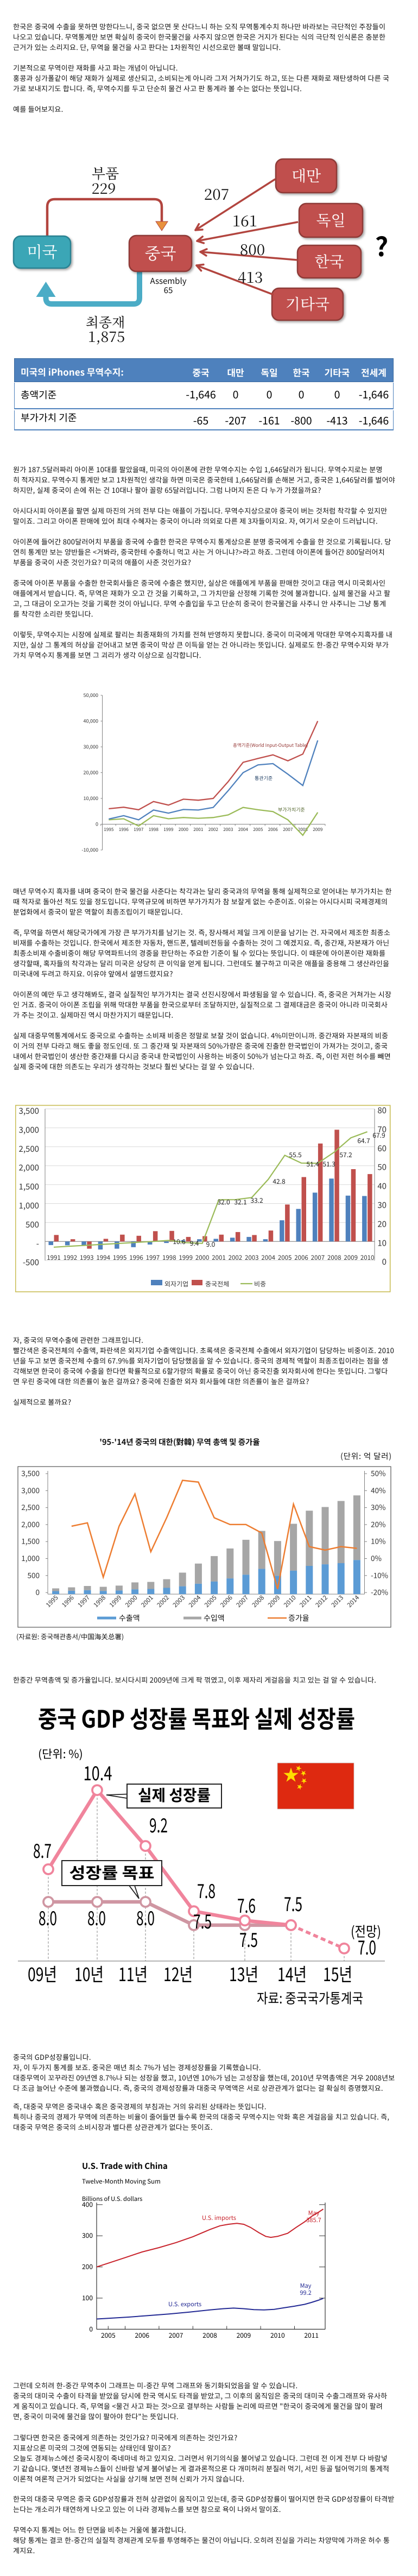 This screenshot has width=418, height=2576. What do you see at coordinates (106, 335) in the screenshot?
I see `svg-text: 1,875` at bounding box center [106, 335].